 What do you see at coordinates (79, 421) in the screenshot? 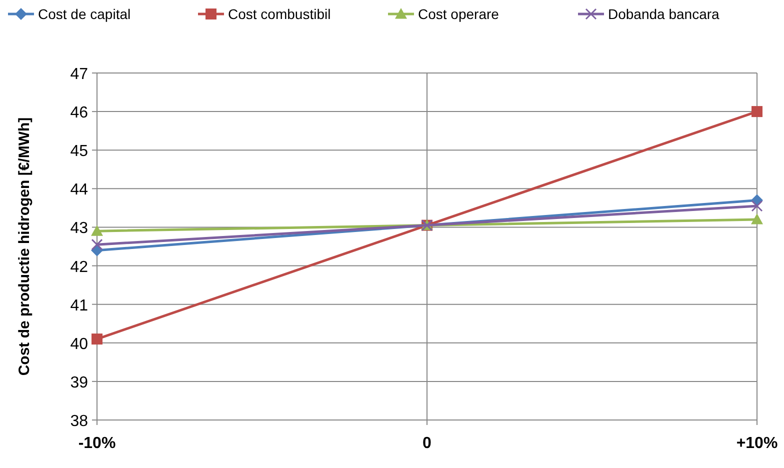
I see `y-tick-label: 38` at bounding box center [79, 421].